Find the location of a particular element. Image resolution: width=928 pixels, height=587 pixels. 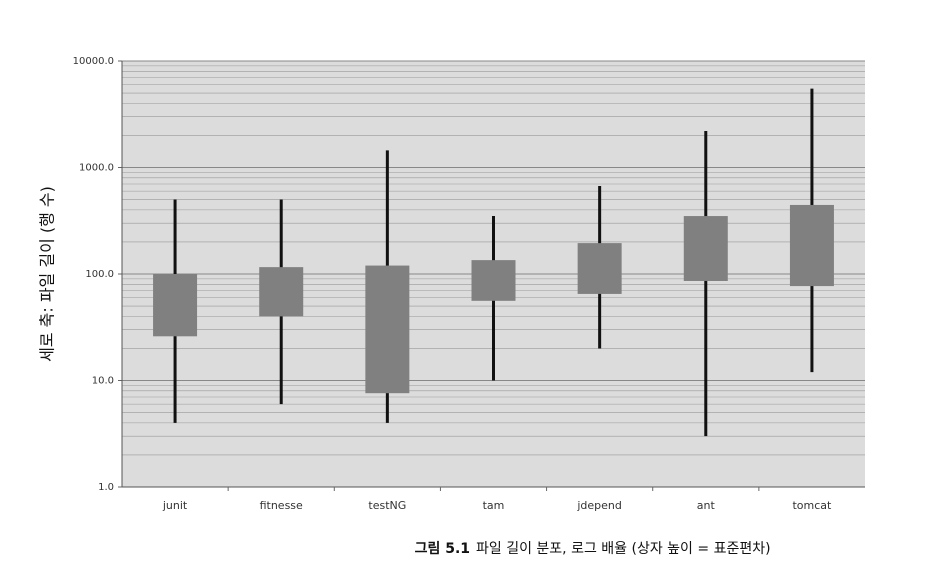

x-tick-label: testNG is located at coordinates (387, 505).